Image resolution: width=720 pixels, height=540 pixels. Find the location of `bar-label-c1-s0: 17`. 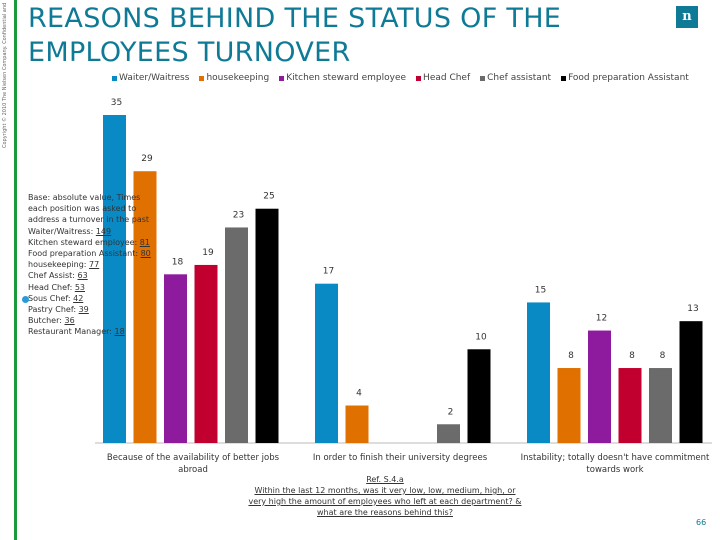

bar-label-c1-s0: 17 is located at coordinates (328, 272).